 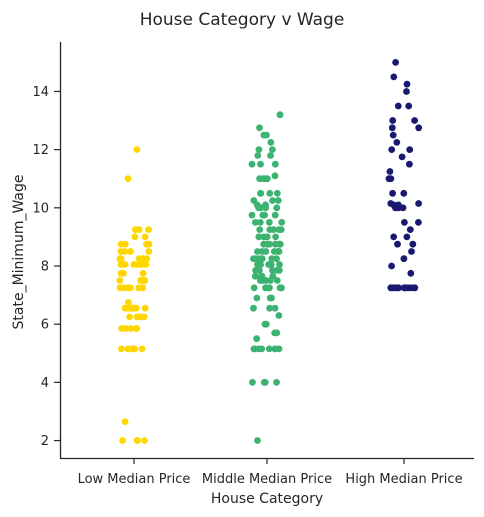 I want to click on x-tick-label: Low Median Price, so click(x=134, y=479).